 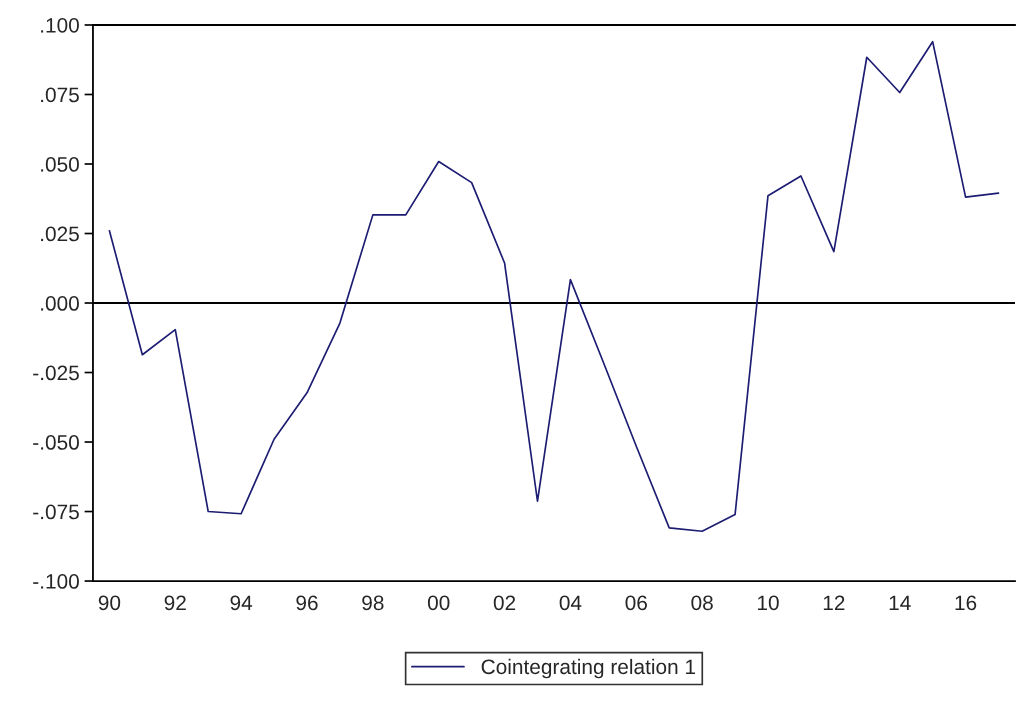 I want to click on x-tick-label: 10, so click(x=768, y=603).